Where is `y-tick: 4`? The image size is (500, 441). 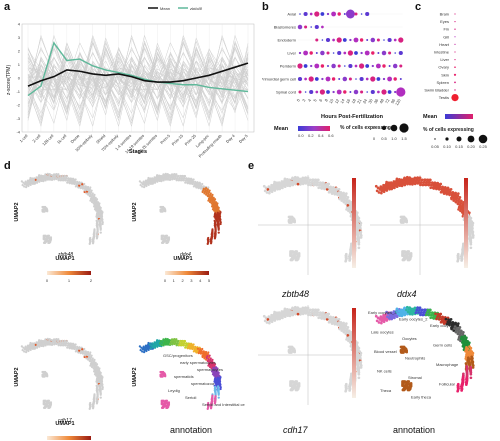 y-tick: 4 is located at coordinates (19, 24).